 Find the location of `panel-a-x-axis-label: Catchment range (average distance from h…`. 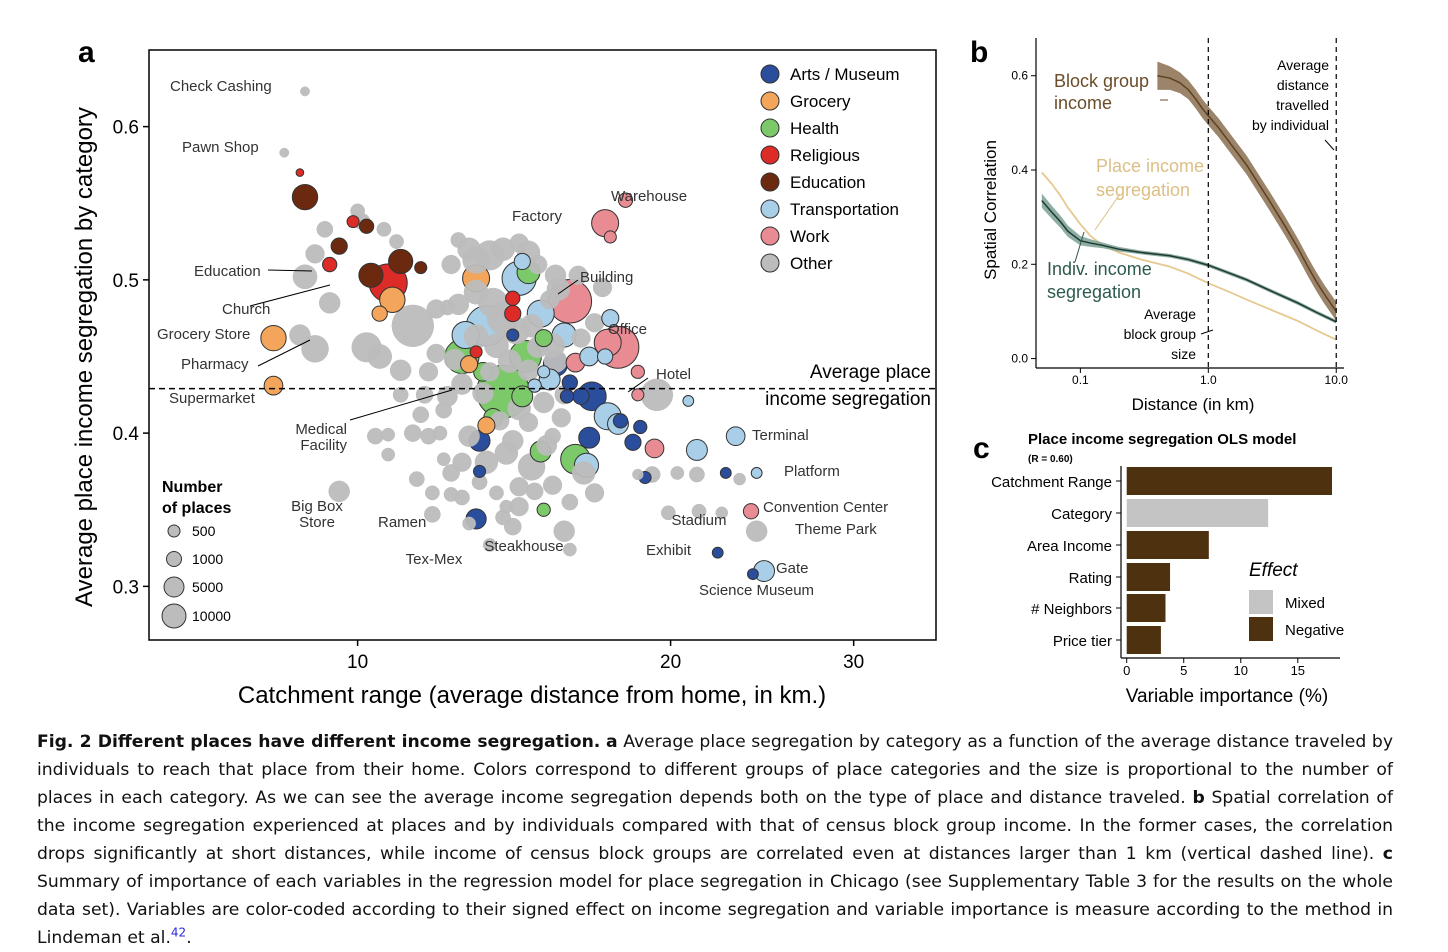

panel-a-x-axis-label: Catchment range (average distance from h… is located at coordinates (532, 695).